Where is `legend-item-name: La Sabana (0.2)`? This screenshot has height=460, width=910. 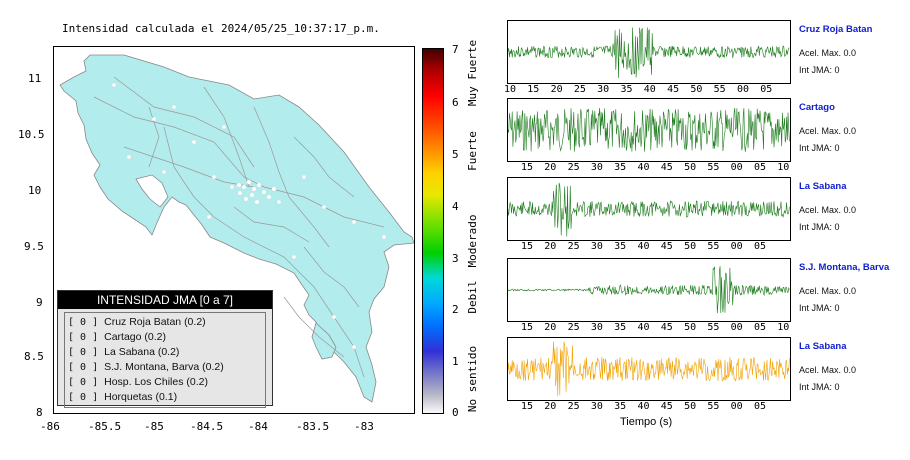
legend-item-name: La Sabana (0.2) is located at coordinates (142, 352).